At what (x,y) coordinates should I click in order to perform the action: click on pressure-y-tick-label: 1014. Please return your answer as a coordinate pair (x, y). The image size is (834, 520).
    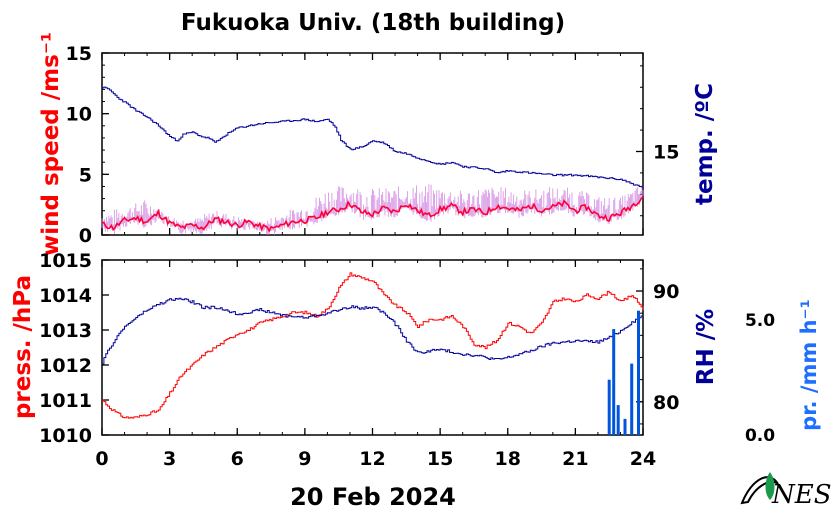
    Looking at the image, I should click on (65, 296).